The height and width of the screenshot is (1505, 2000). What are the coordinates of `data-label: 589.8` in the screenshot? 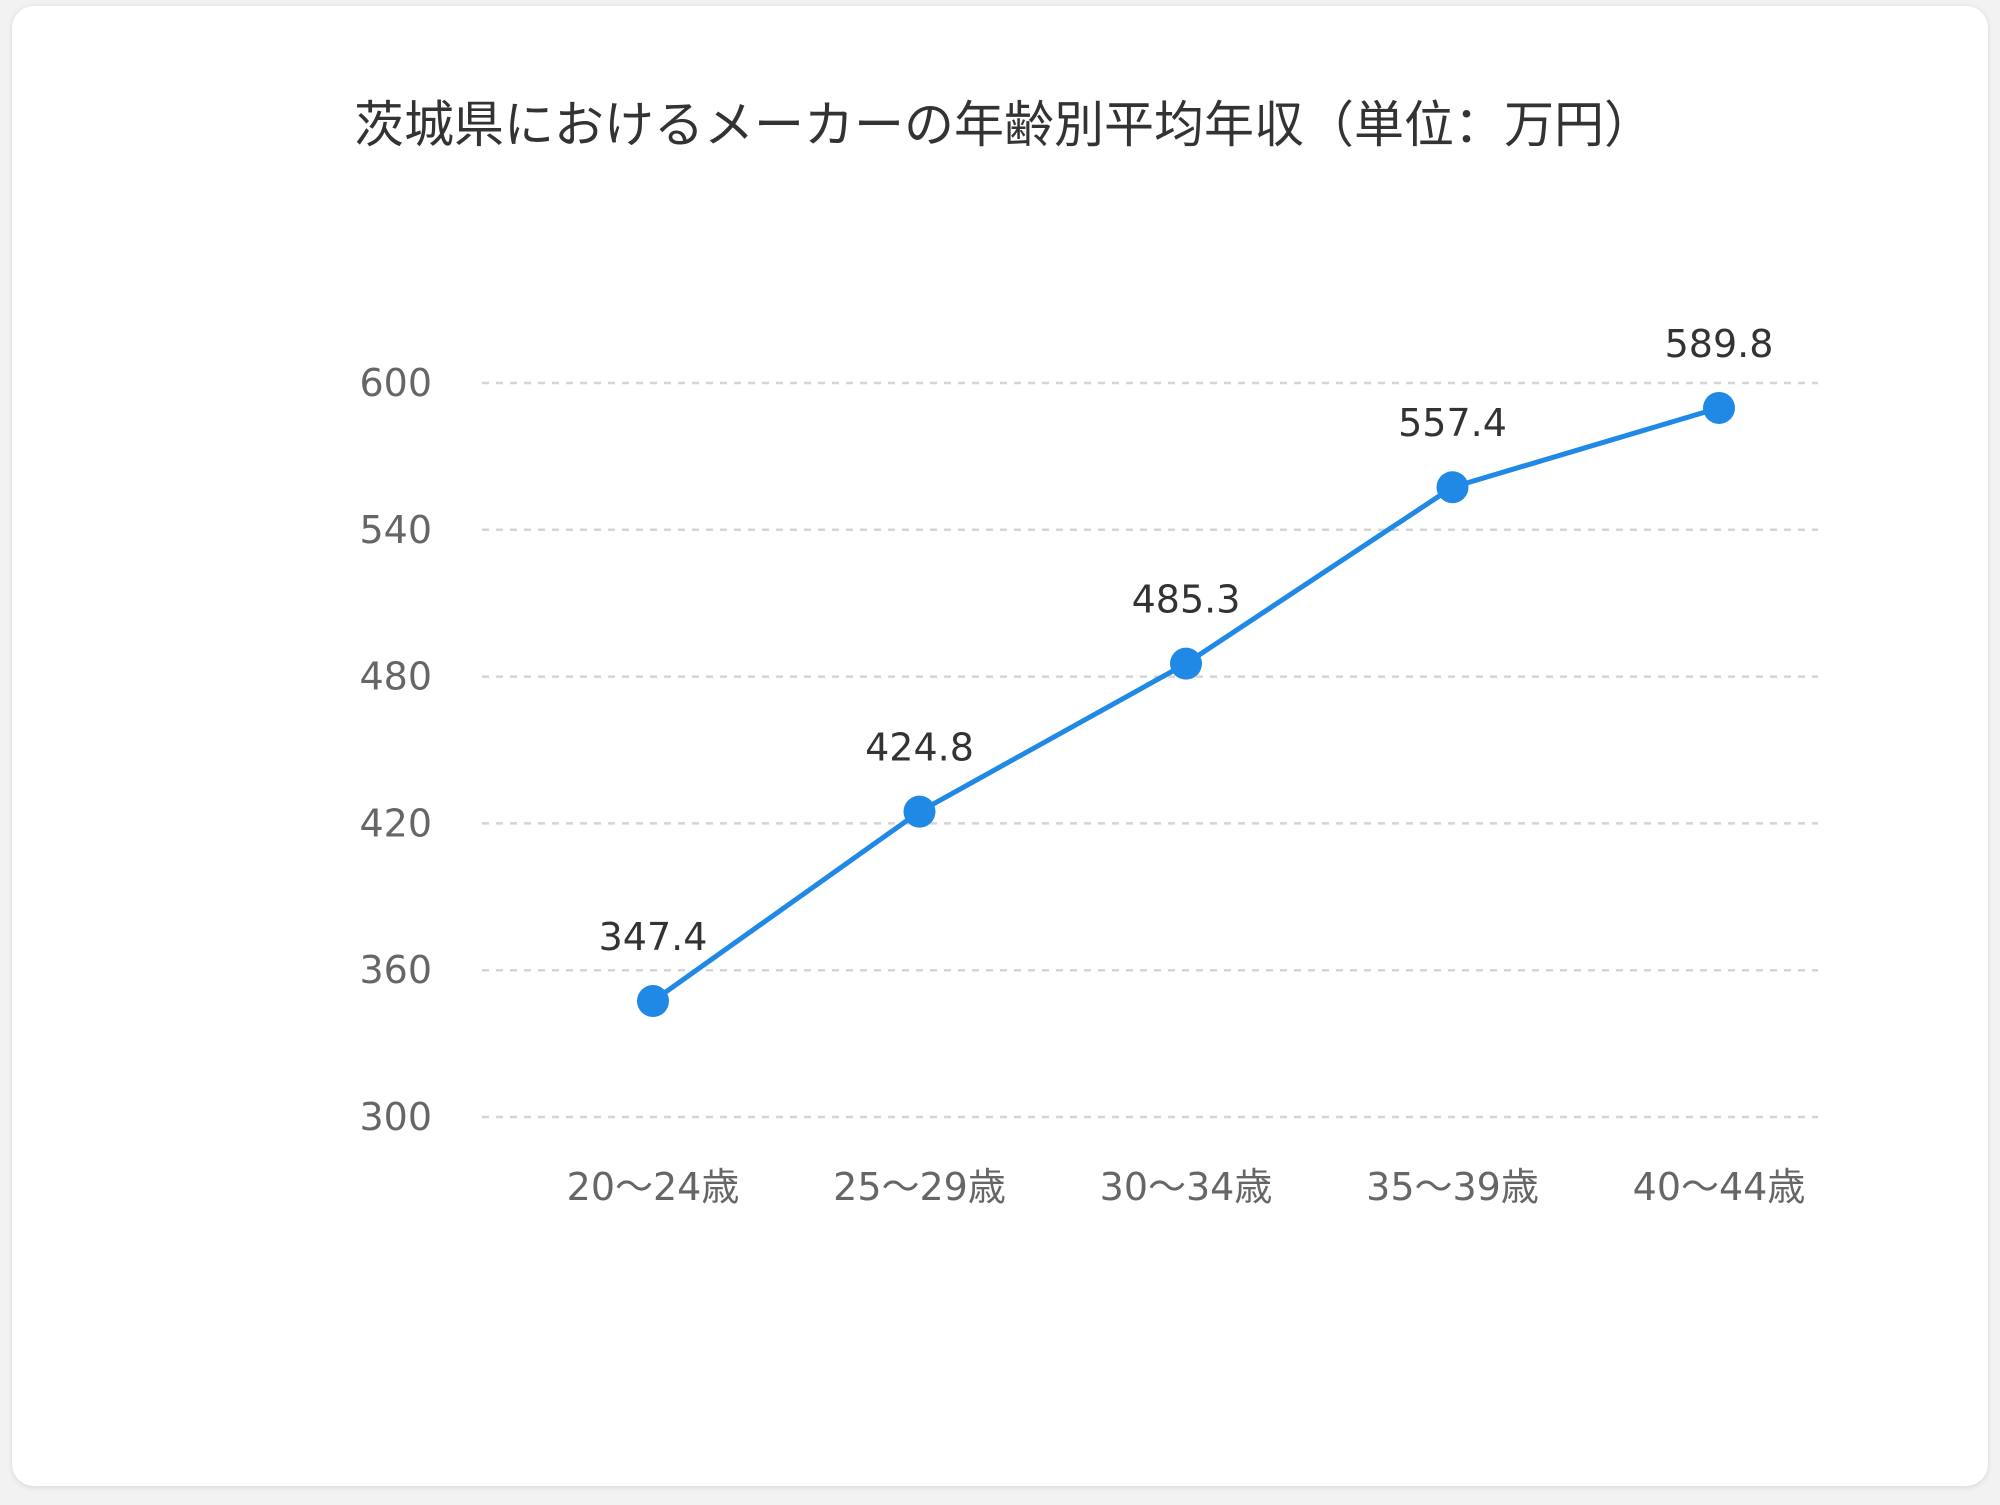 It's located at (1719, 344).